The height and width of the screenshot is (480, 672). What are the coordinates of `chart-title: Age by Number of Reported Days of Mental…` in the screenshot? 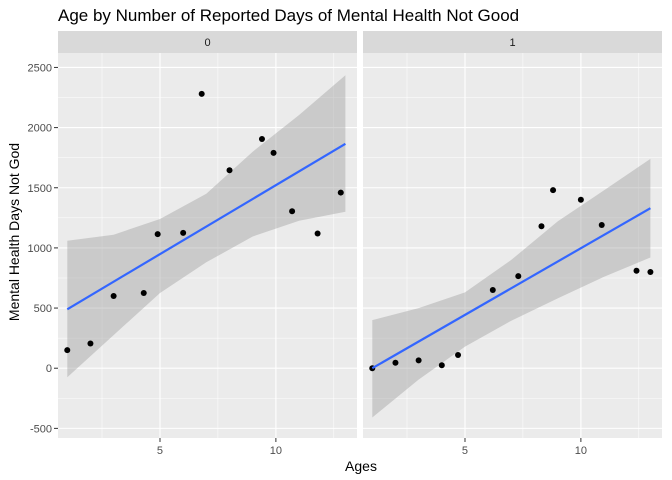 It's located at (288, 15).